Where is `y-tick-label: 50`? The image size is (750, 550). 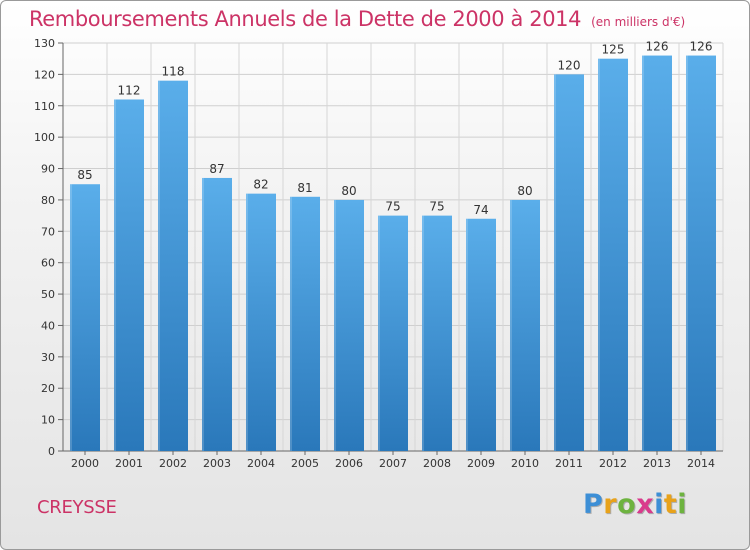 y-tick-label: 50 is located at coordinates (48, 294).